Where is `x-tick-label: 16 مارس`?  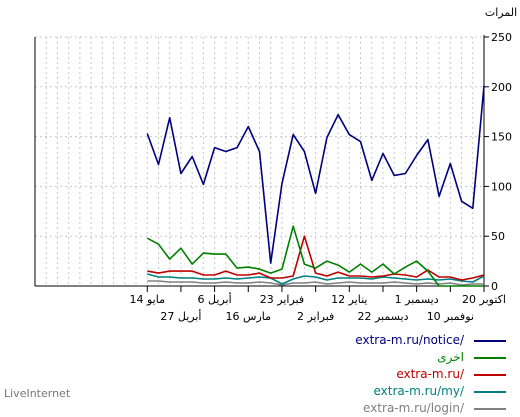
x-tick-label: 16 مارس is located at coordinates (249, 316).